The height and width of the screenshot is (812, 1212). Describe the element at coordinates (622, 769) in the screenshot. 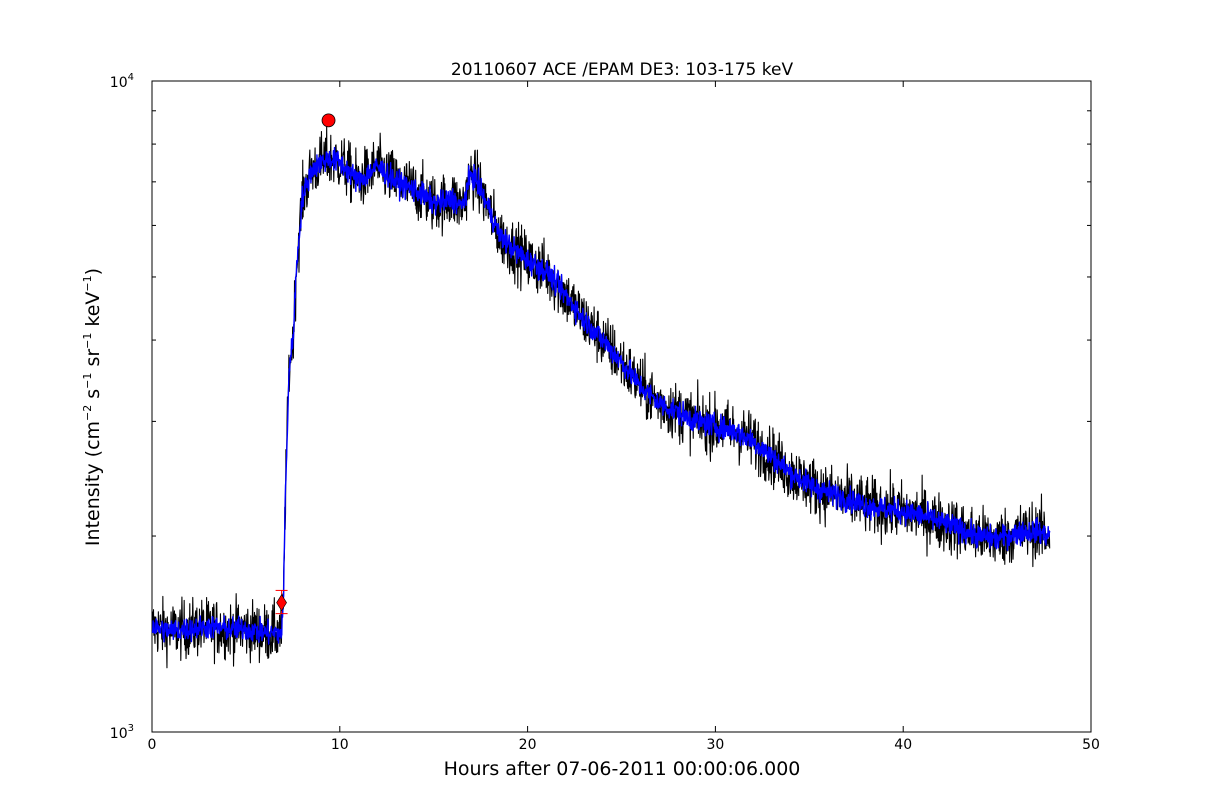

I see `x-axis-label: Hours after 07-06-2011 00:00:06.000` at that location.